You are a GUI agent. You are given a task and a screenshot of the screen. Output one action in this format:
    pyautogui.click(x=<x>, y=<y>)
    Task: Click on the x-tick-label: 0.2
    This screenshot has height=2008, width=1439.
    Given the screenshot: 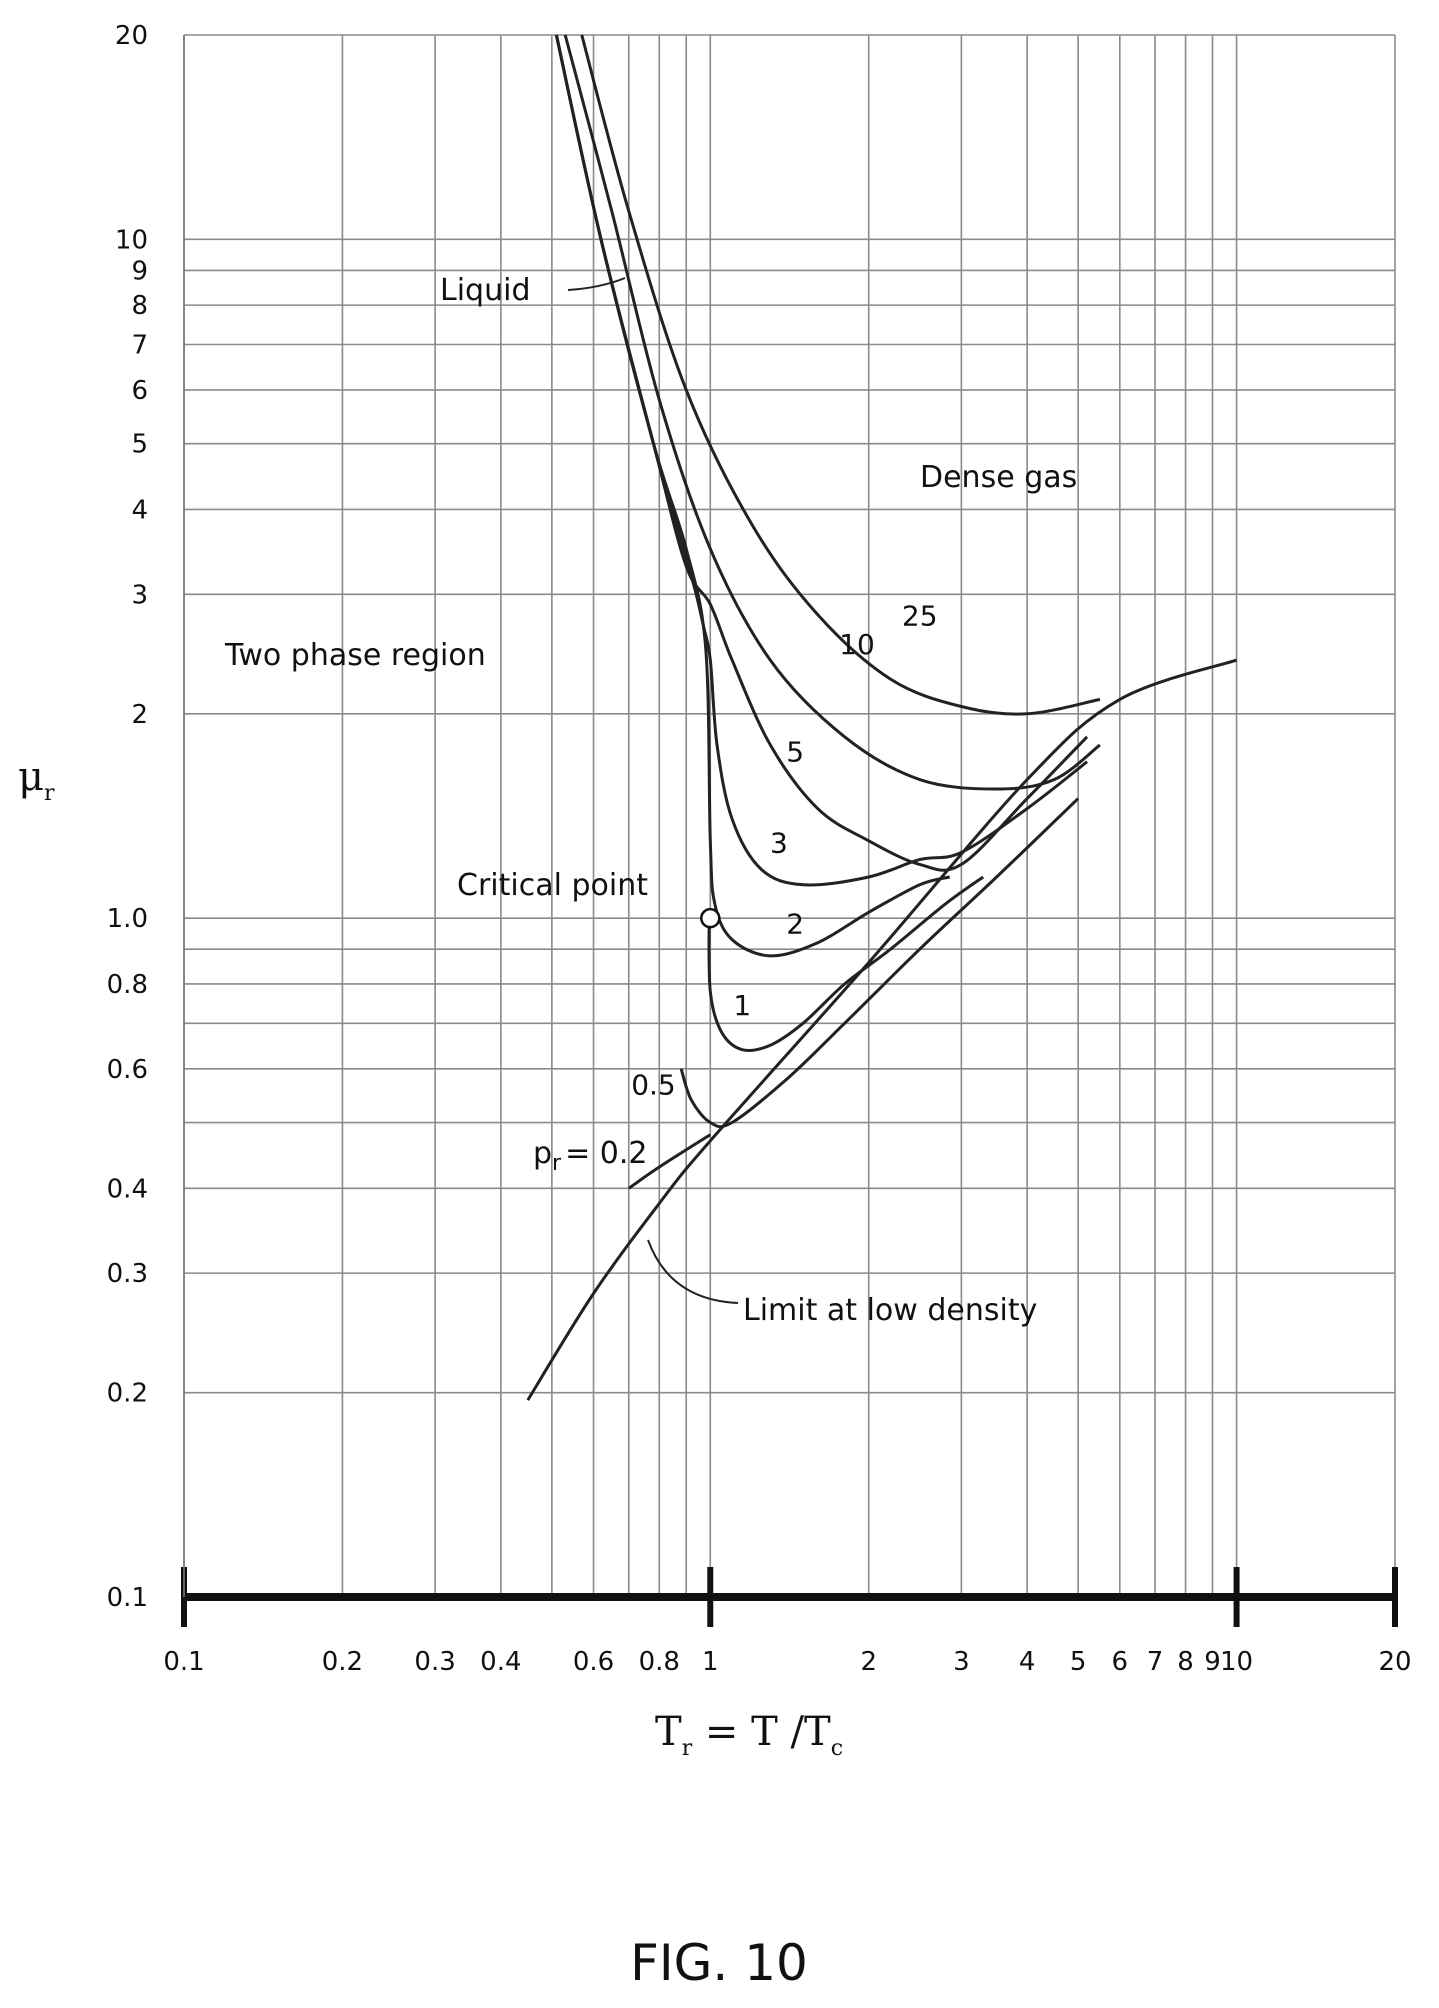 What is the action you would take?
    pyautogui.click(x=342, y=1662)
    